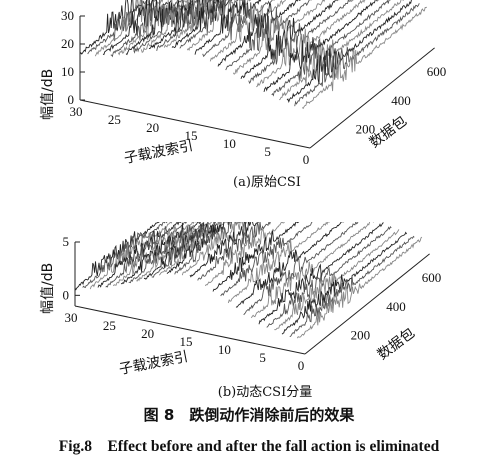 Image resolution: width=498 pixels, height=469 pixels. What do you see at coordinates (267, 182) in the screenshot?
I see `chart-subtitle: (a)原始CSI` at bounding box center [267, 182].